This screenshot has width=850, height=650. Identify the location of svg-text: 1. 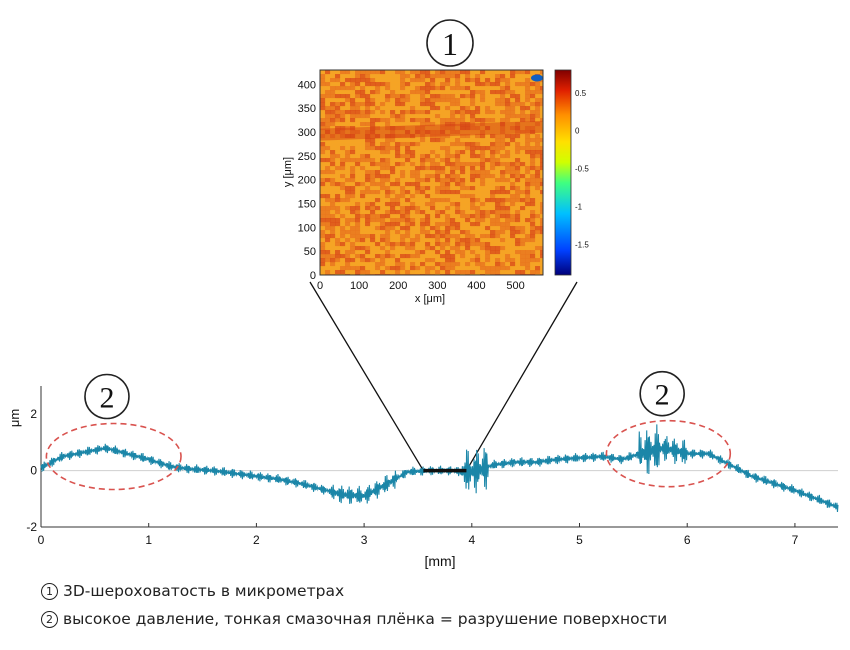
(450, 44).